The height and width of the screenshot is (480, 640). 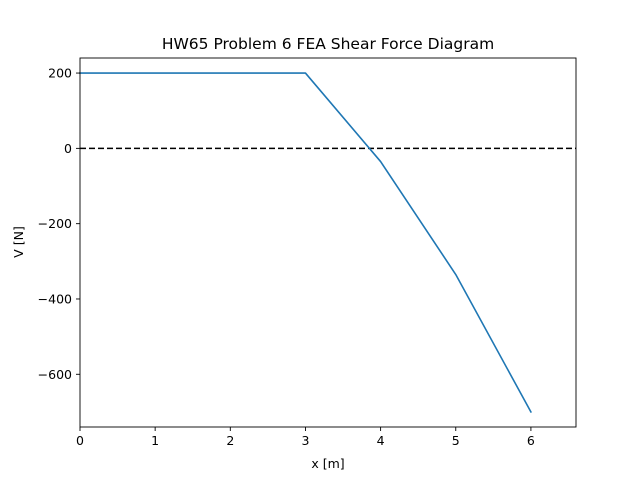 What do you see at coordinates (55, 223) in the screenshot?
I see `y-tick-label: −200` at bounding box center [55, 223].